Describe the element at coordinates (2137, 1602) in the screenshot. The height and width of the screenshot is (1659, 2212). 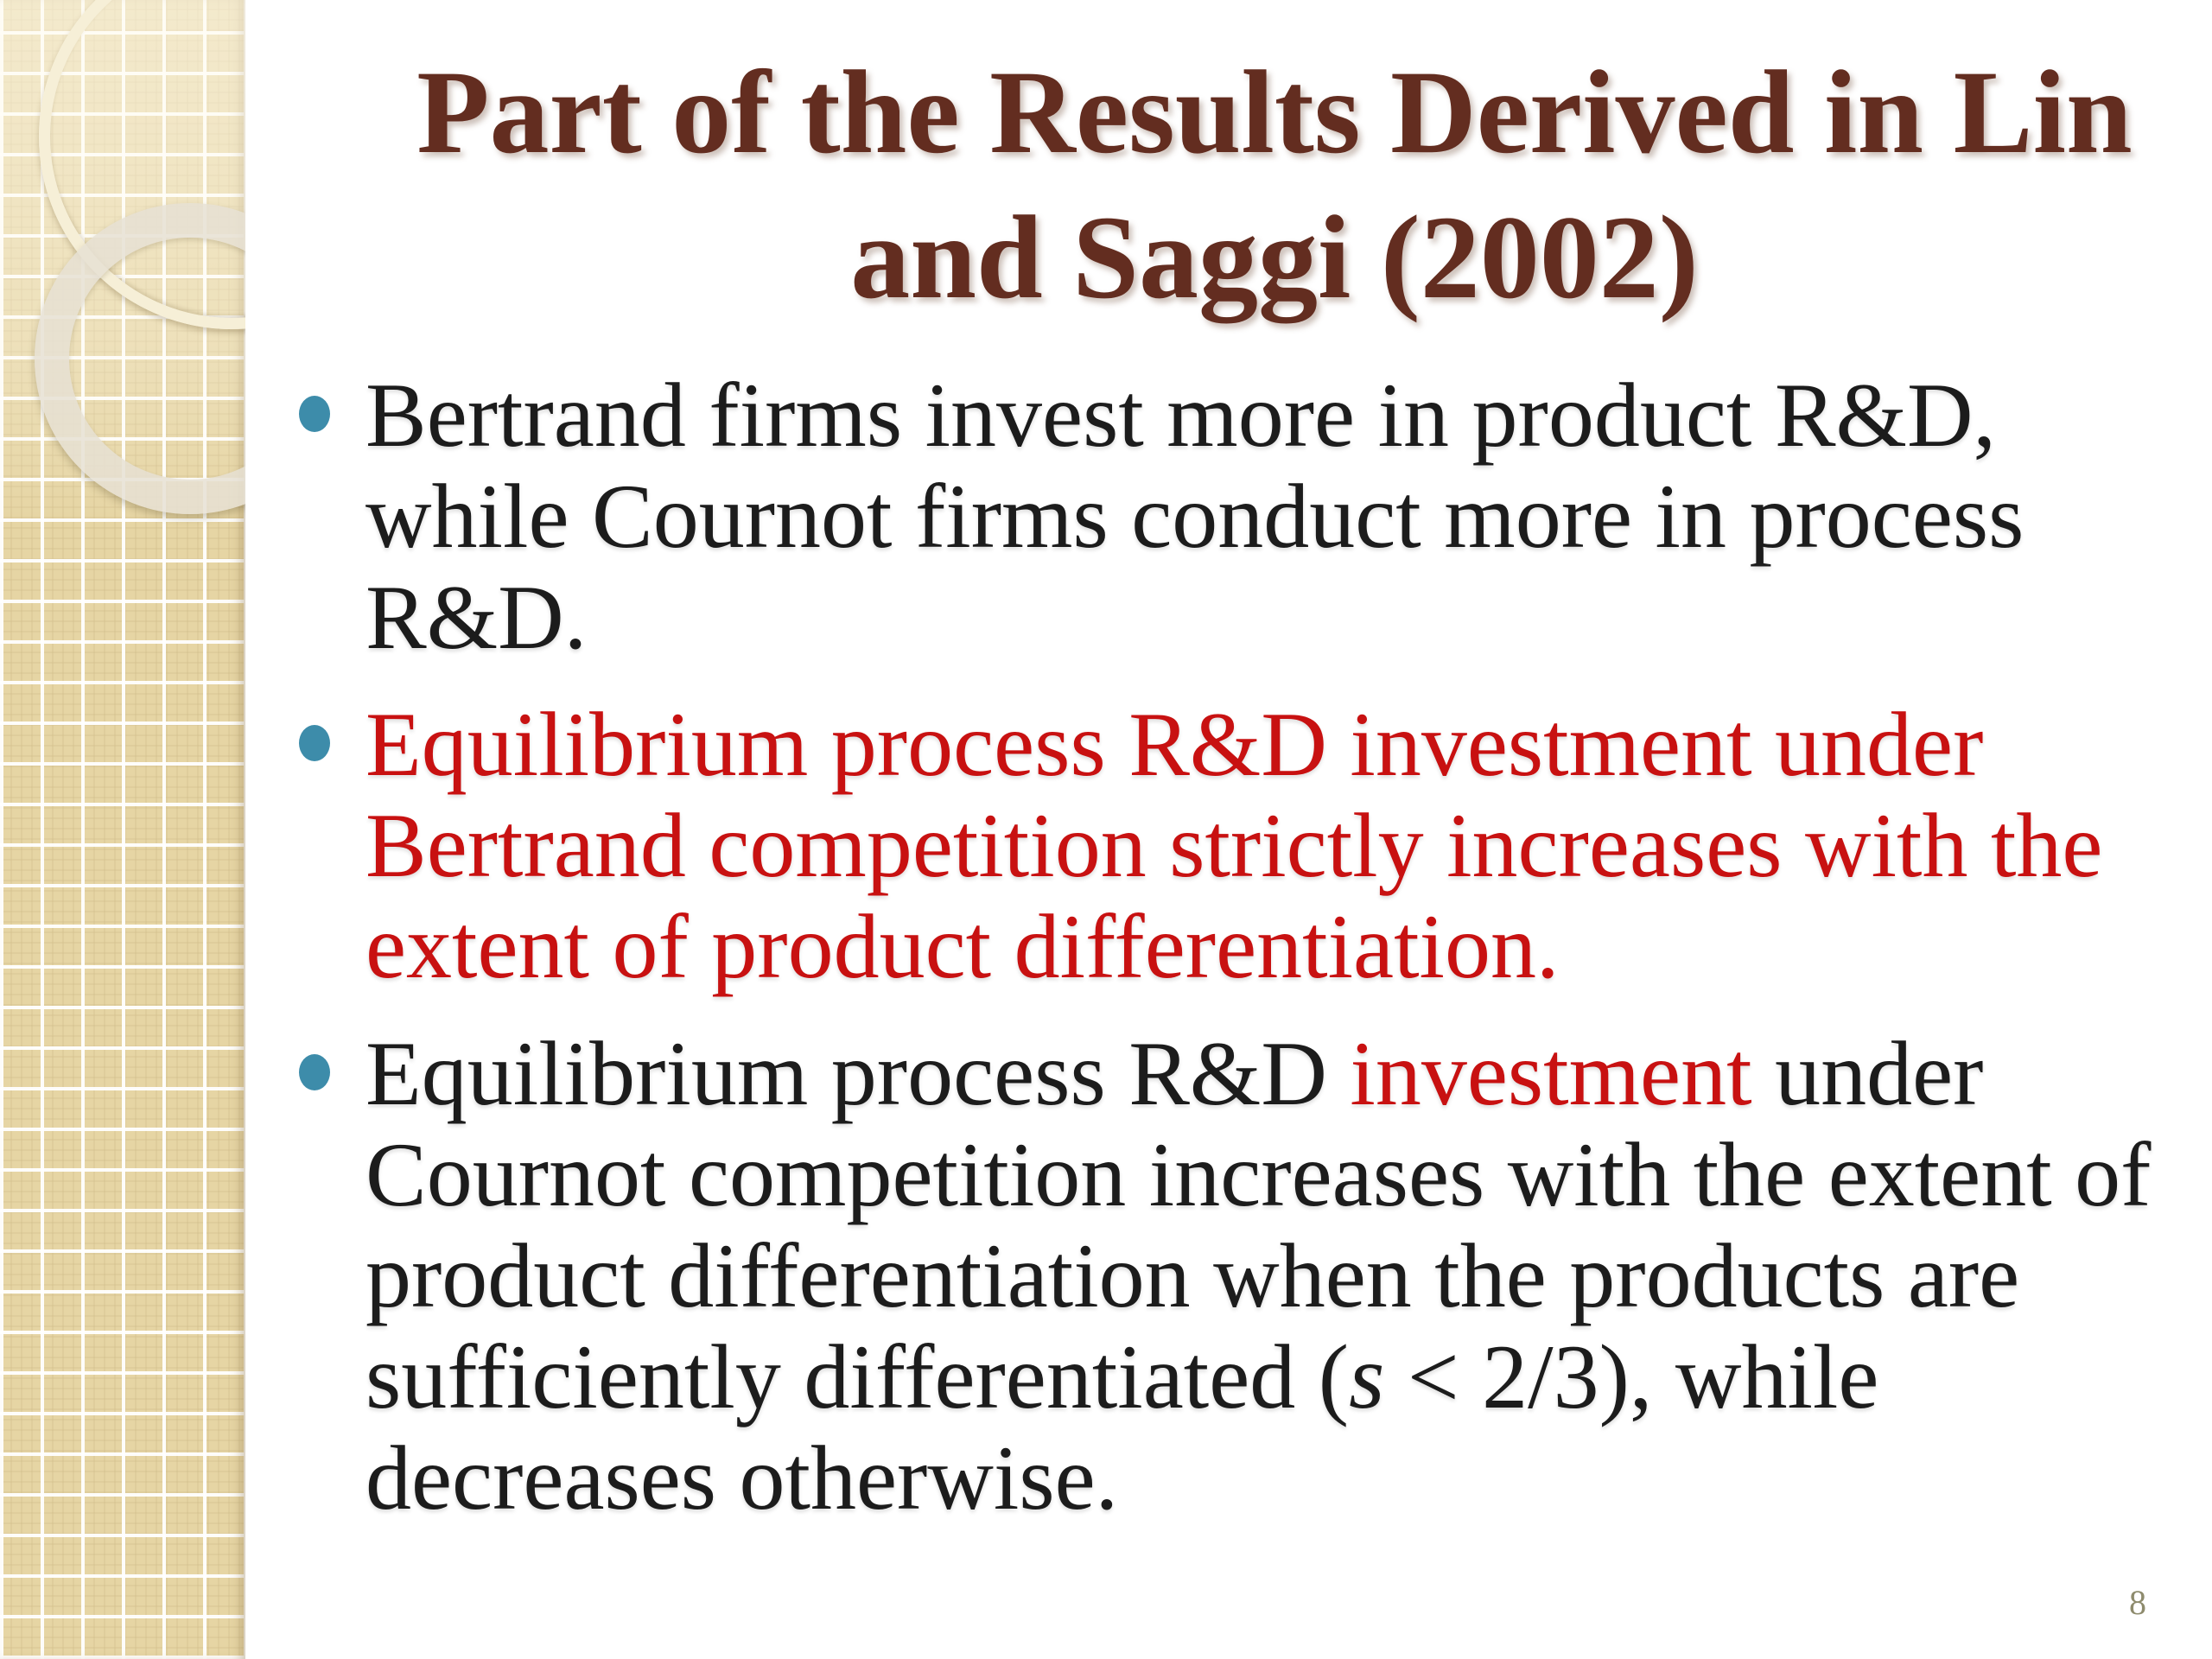
I see `page-number: 8` at that location.